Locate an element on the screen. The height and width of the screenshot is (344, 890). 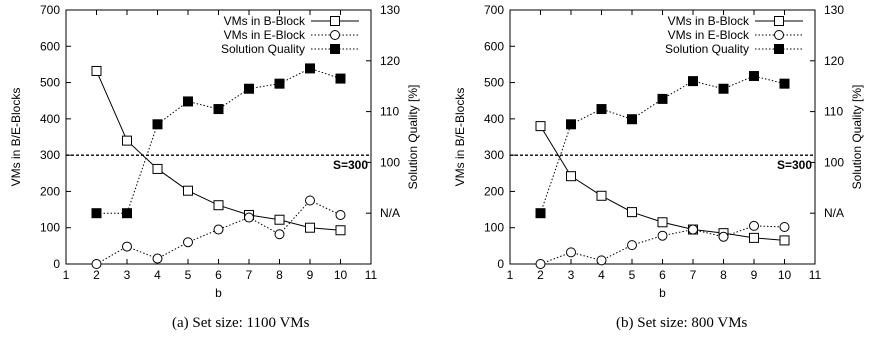
x-tick-label: 8 is located at coordinates (723, 275).